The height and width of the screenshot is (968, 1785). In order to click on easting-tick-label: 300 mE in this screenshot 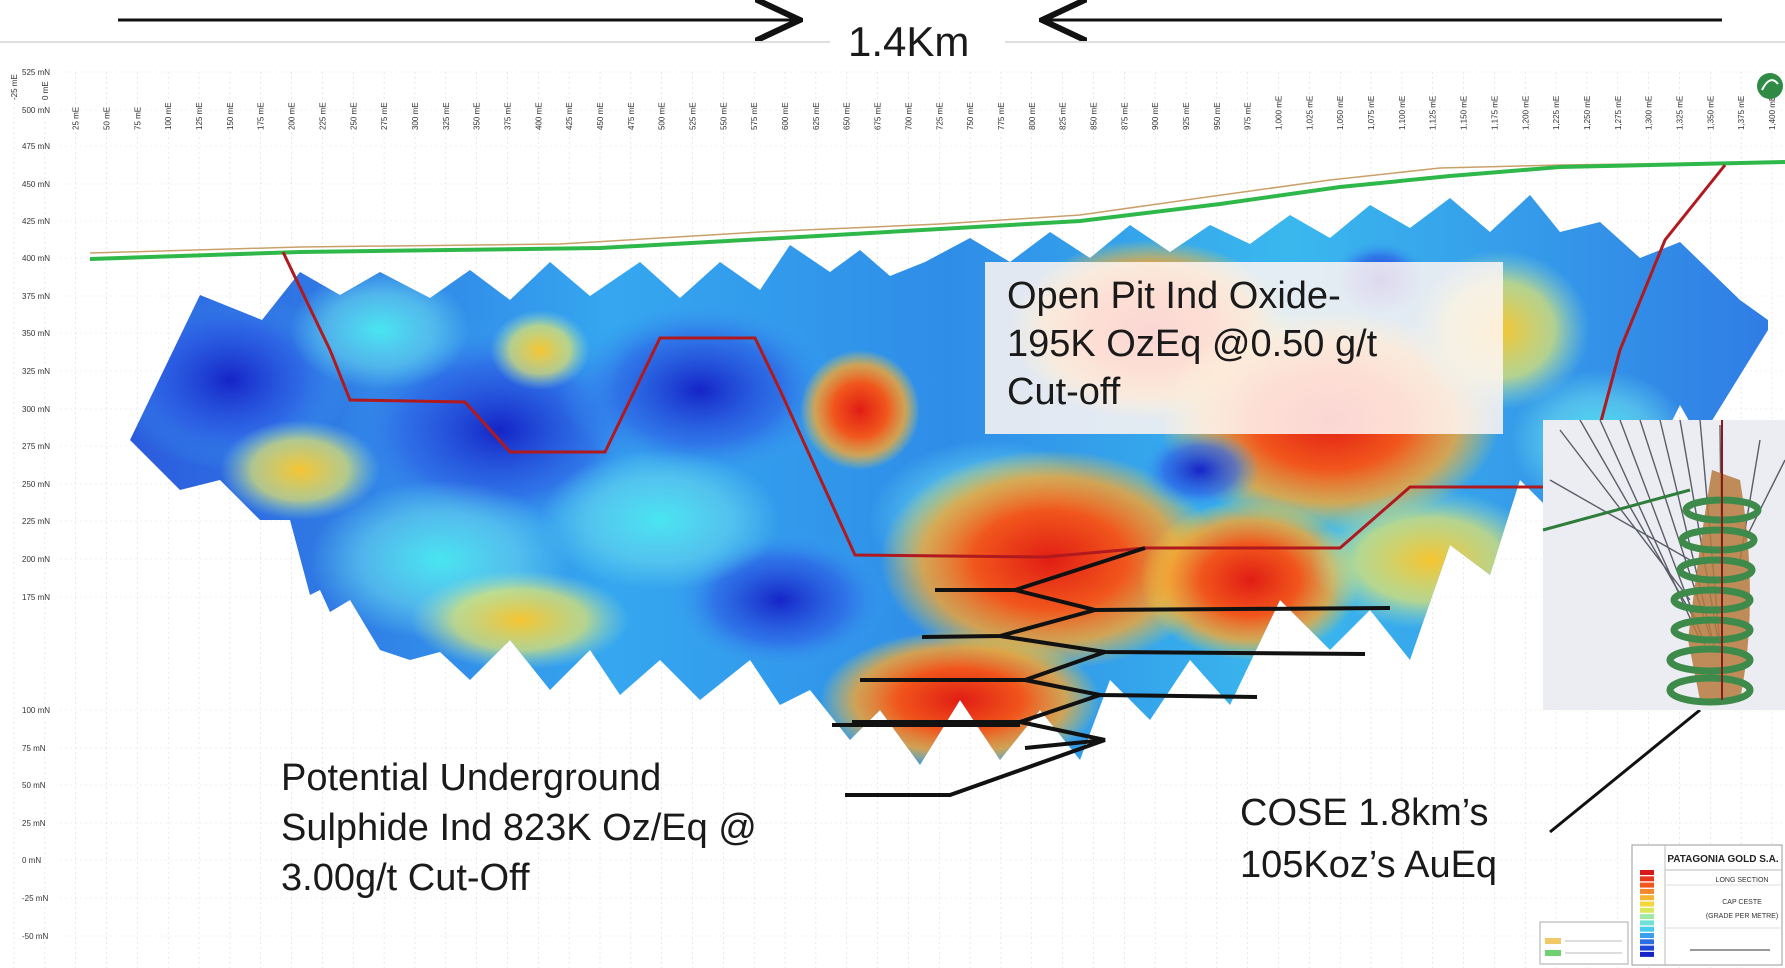, I will do `click(415, 116)`.